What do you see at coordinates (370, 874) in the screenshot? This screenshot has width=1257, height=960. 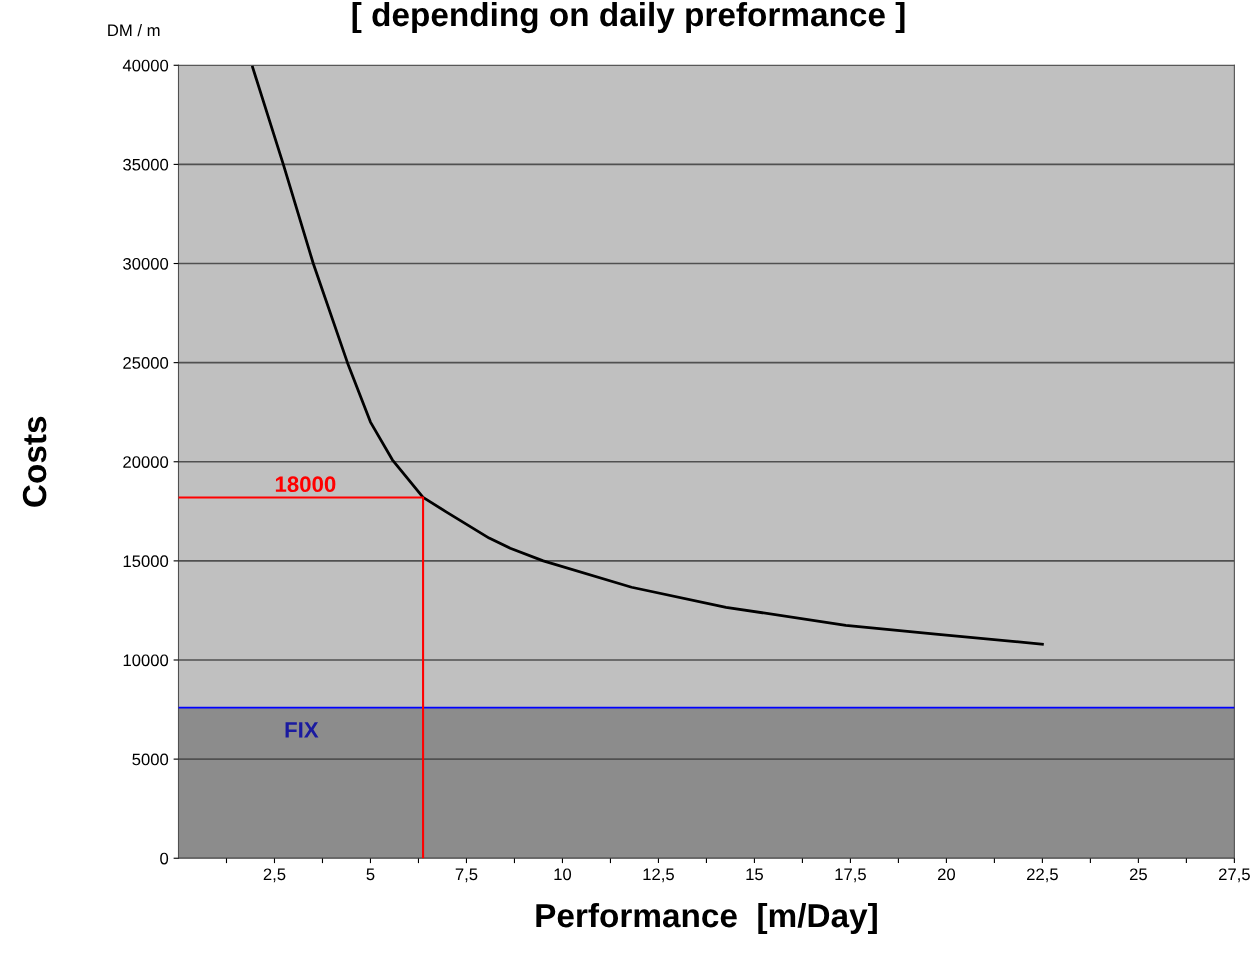 I see `x-tick-label: 5` at bounding box center [370, 874].